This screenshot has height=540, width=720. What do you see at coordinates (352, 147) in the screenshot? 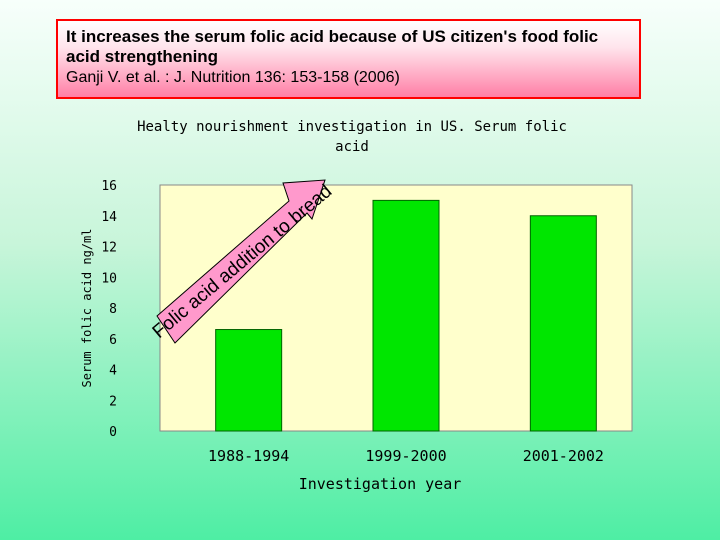
I see `chart-title-line2: acid` at bounding box center [352, 147].